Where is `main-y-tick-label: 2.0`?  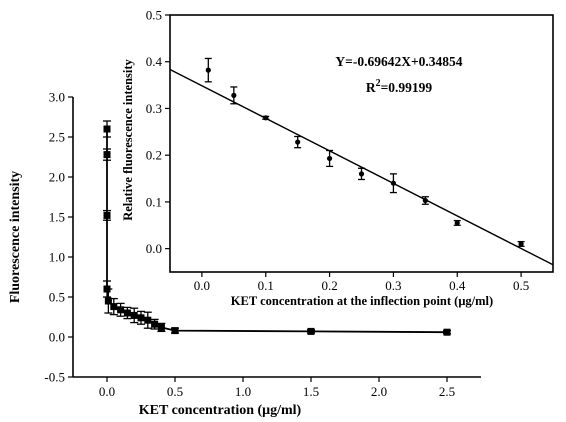
main-y-tick-label: 2.0 is located at coordinates (57, 177).